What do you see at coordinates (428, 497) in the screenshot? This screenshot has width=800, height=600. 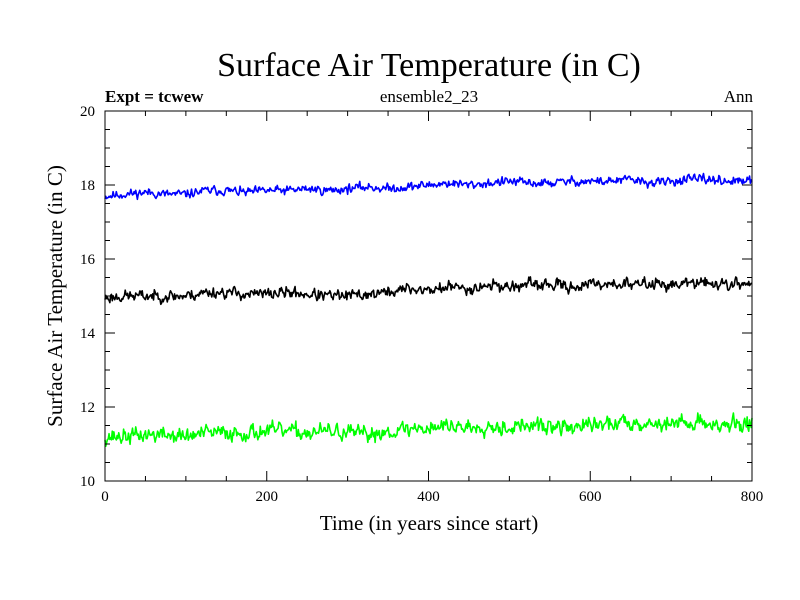 I see `x-tick-label: 400` at bounding box center [428, 497].